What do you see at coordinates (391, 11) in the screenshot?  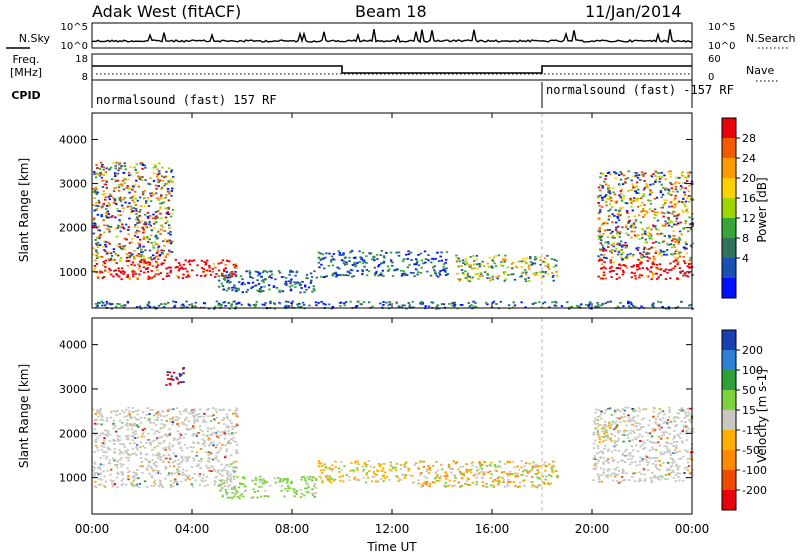 I see `beam-label: Beam 18` at bounding box center [391, 11].